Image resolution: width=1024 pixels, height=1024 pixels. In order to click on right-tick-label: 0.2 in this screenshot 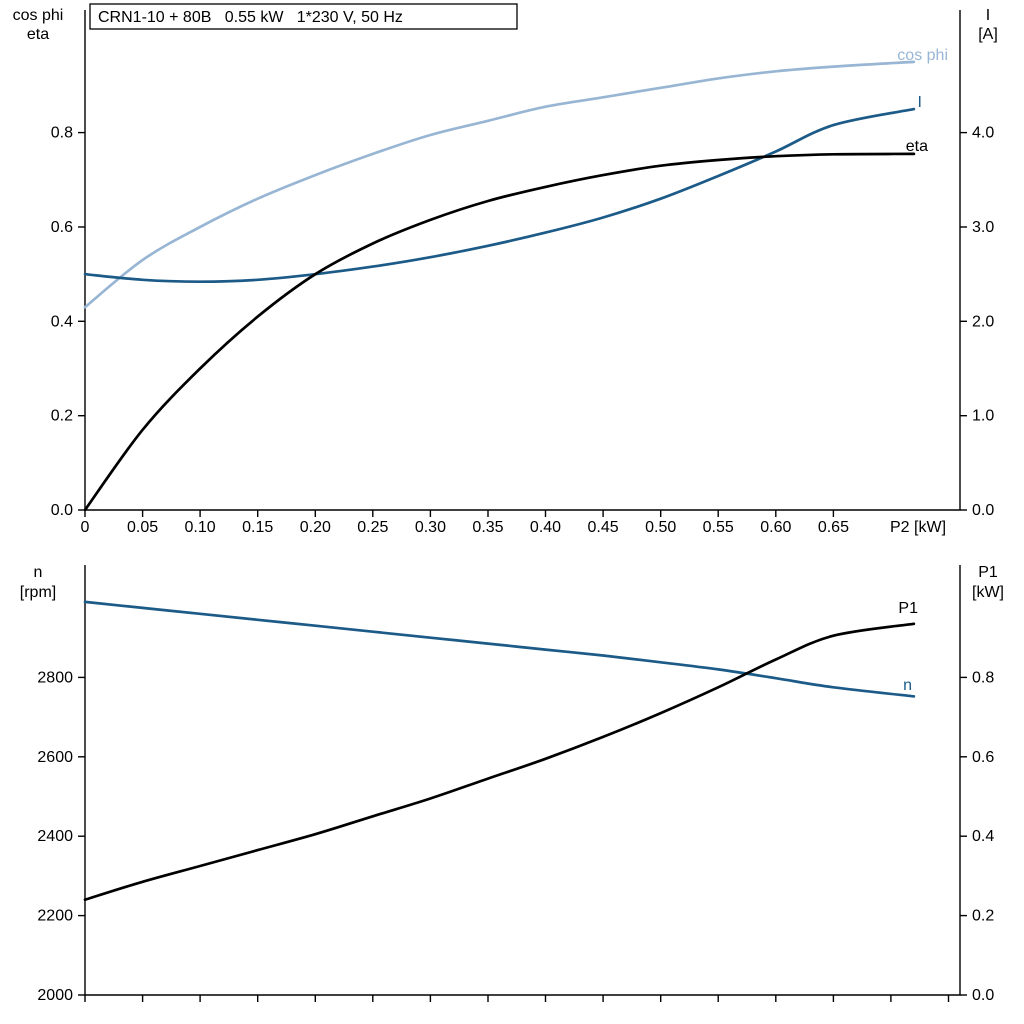, I will do `click(983, 916)`.